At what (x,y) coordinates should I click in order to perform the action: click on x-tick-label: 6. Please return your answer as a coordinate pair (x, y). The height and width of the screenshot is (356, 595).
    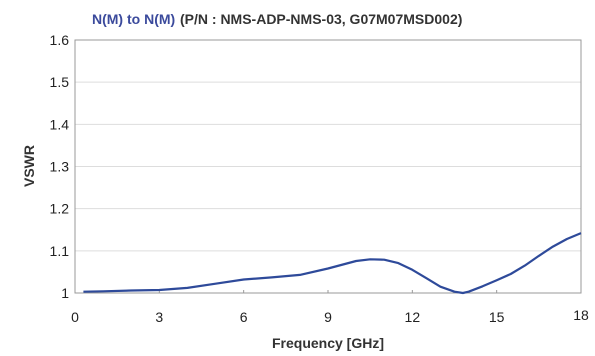
    Looking at the image, I should click on (244, 317).